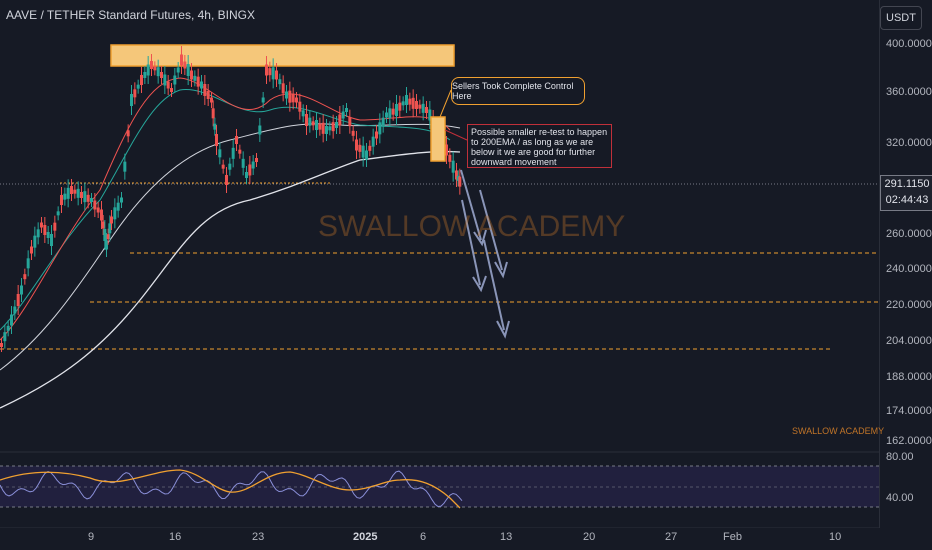 This screenshot has width=932, height=550. Describe the element at coordinates (907, 184) in the screenshot. I see `current-price-value: 291.1150` at that location.